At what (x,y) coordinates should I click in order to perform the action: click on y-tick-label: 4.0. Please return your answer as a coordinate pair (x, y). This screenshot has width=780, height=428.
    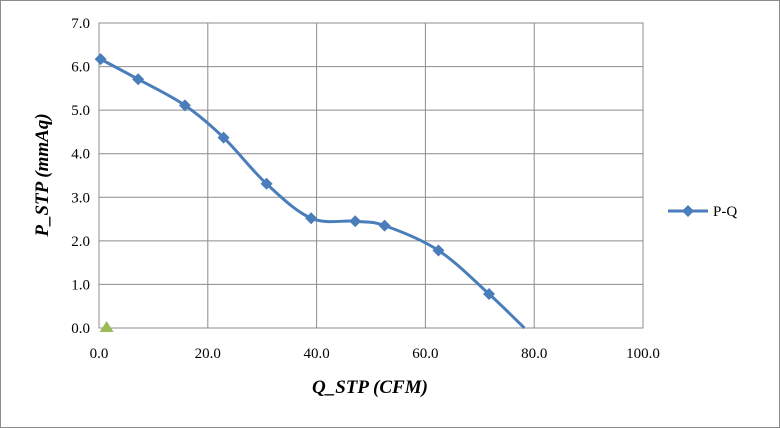
    Looking at the image, I should click on (80, 155).